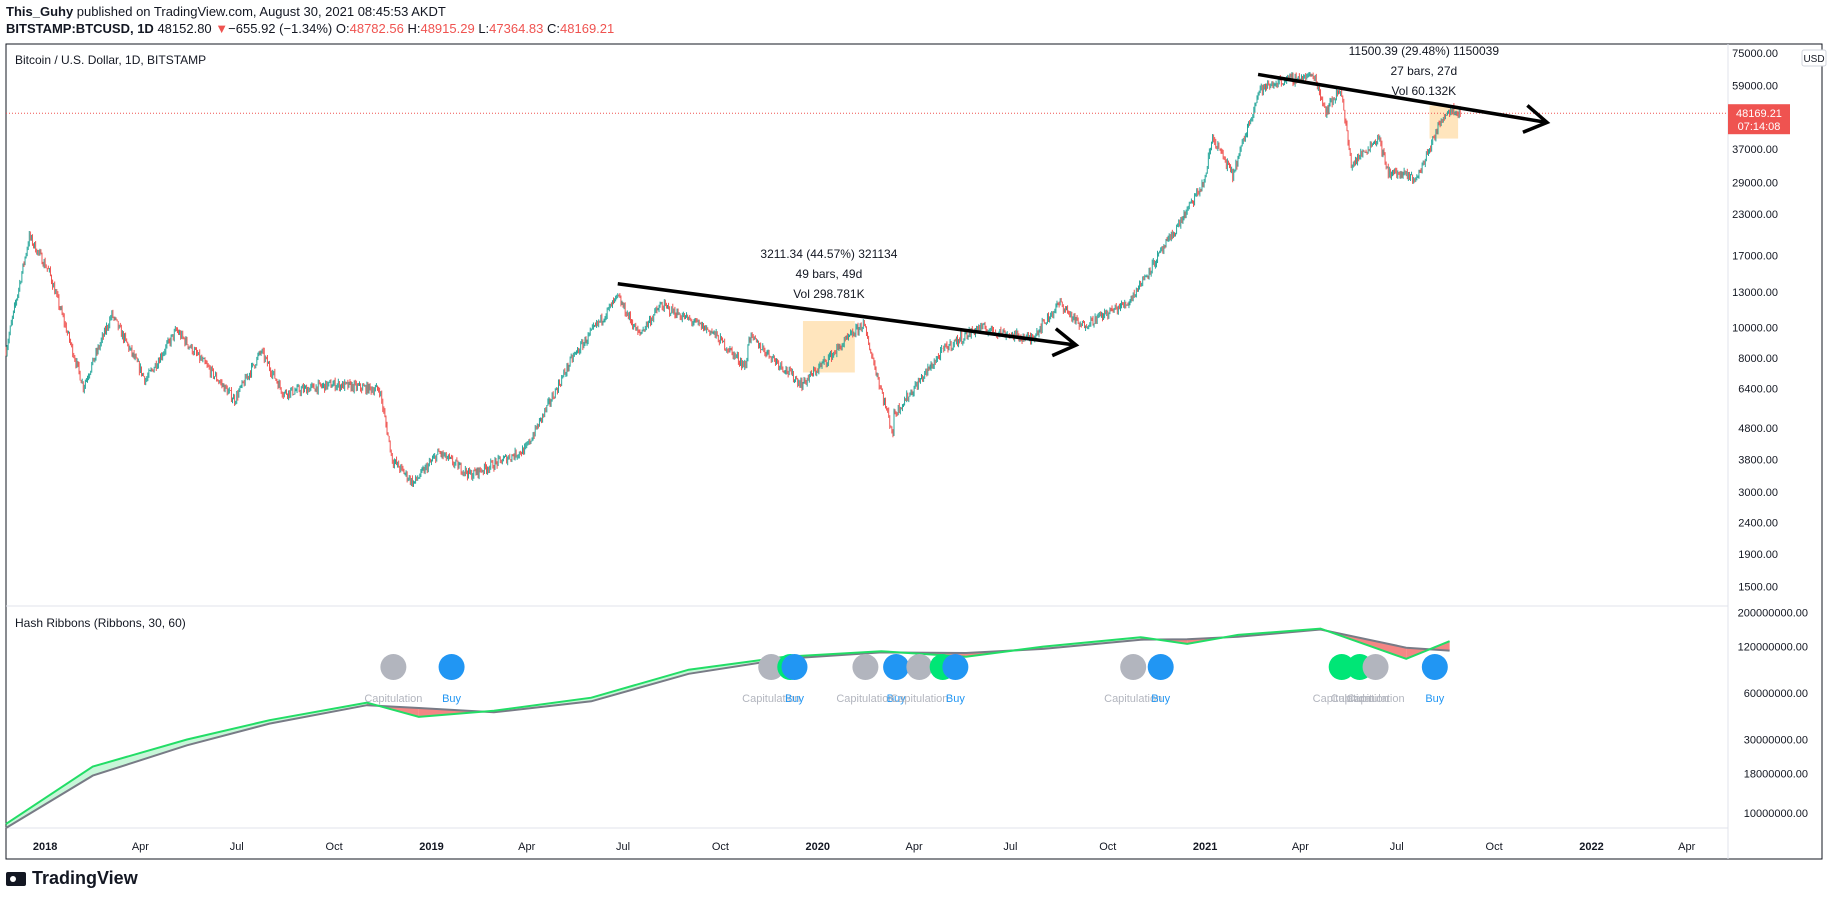 Image resolution: width=1828 pixels, height=897 pixels. Describe the element at coordinates (1755, 256) in the screenshot. I see `price-tick-label: 17000.00` at that location.